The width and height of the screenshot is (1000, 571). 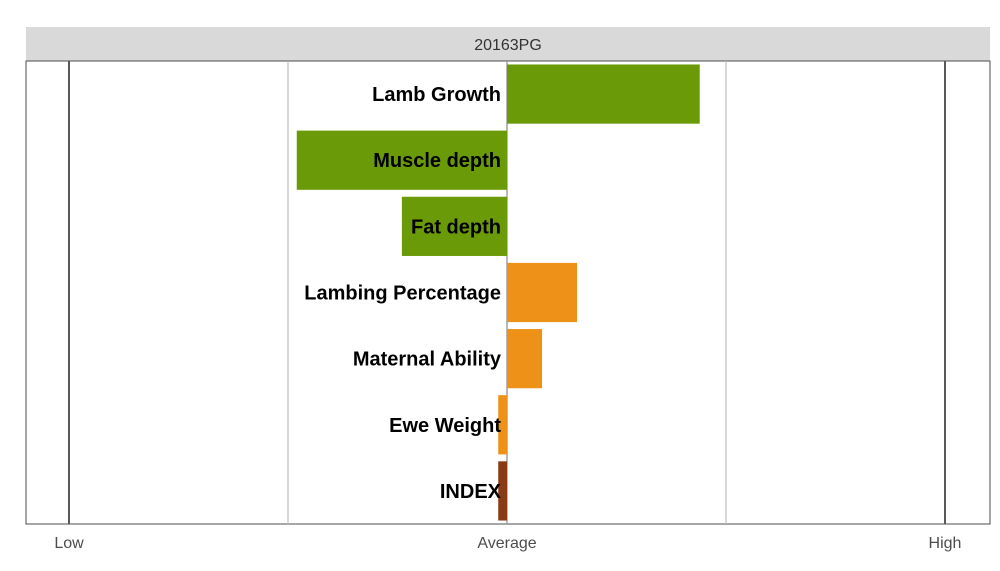 I want to click on x-tick-label-average: Average, so click(x=506, y=543).